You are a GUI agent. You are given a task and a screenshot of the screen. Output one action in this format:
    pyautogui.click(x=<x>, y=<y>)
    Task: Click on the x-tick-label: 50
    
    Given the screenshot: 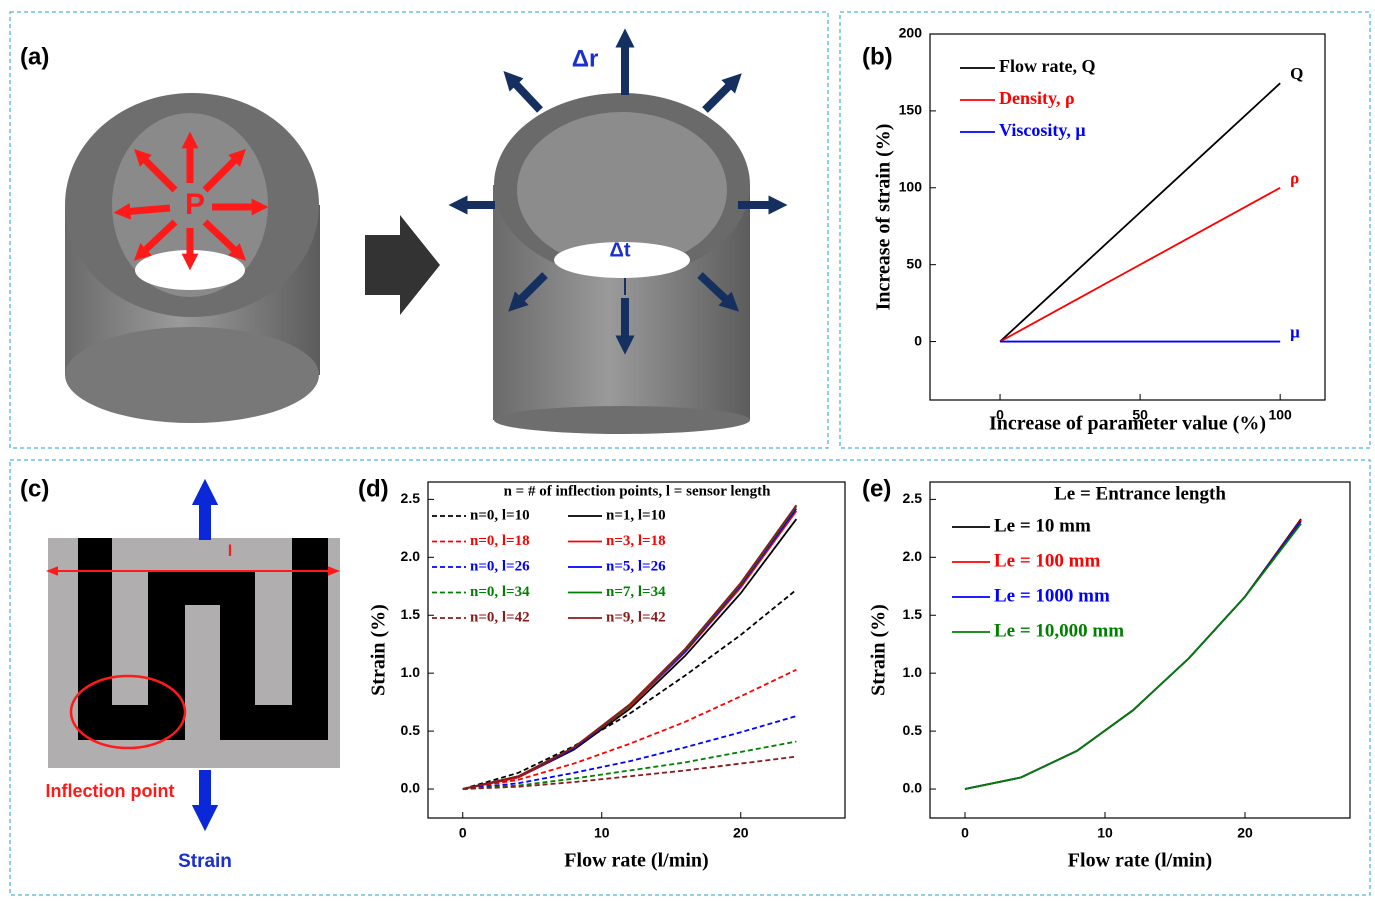 What is the action you would take?
    pyautogui.click(x=1140, y=415)
    